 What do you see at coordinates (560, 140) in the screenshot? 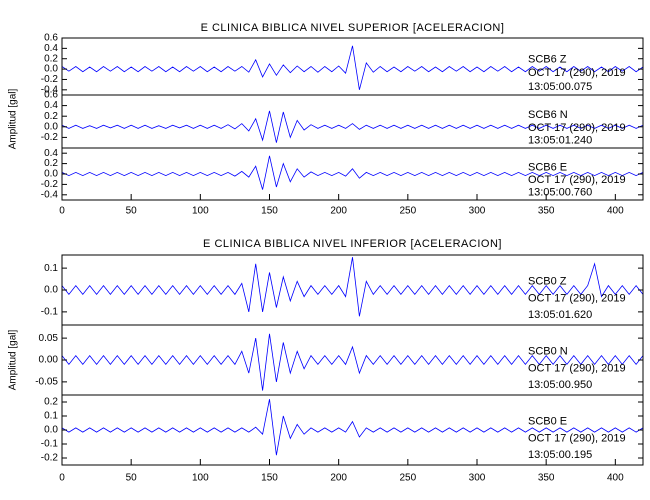
I see `time-label: 13:05:01.240` at bounding box center [560, 140].